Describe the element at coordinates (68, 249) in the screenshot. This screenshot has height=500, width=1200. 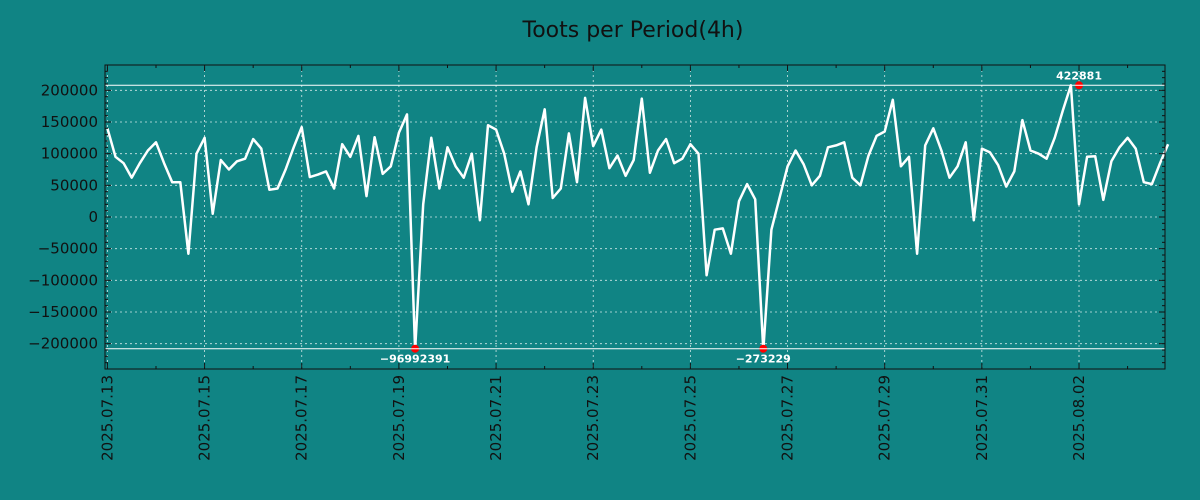
I see `y-tick-label: −50000` at that location.